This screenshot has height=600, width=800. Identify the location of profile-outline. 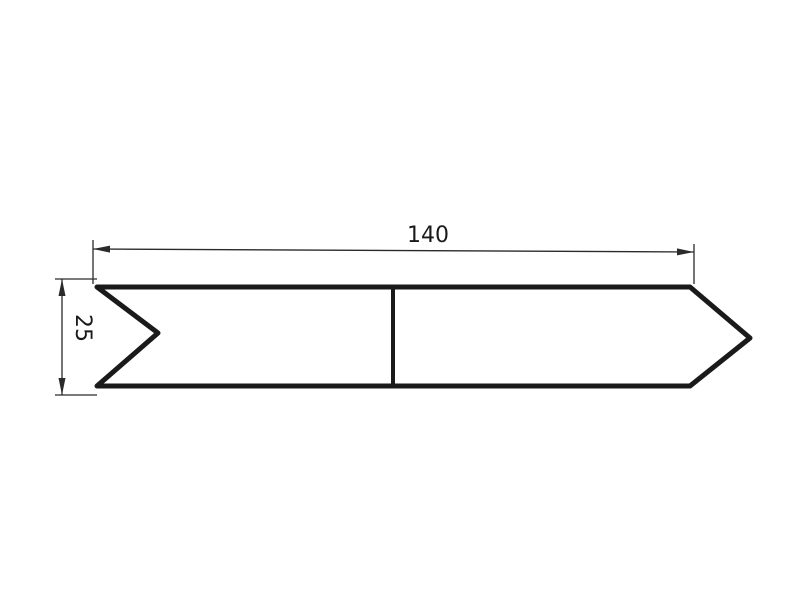
(423, 336).